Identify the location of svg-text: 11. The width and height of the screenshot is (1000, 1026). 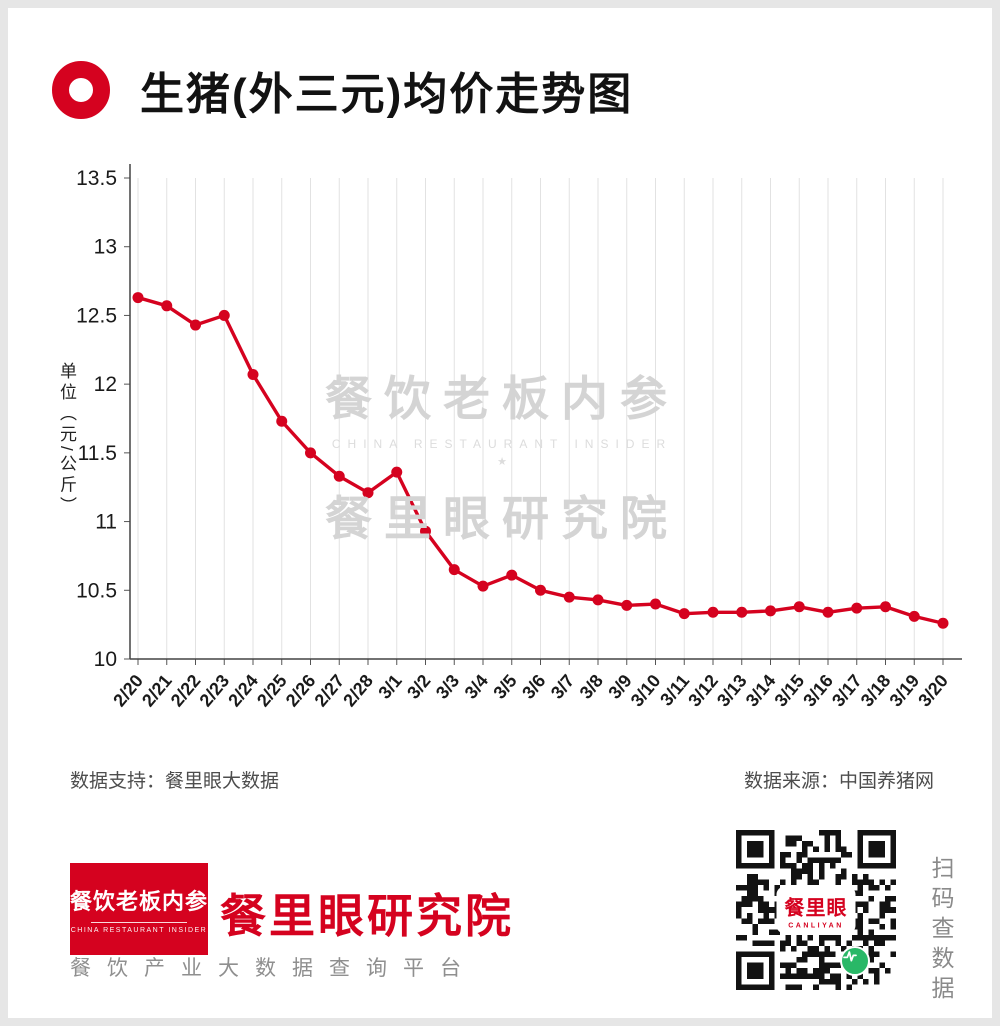
(106, 522).